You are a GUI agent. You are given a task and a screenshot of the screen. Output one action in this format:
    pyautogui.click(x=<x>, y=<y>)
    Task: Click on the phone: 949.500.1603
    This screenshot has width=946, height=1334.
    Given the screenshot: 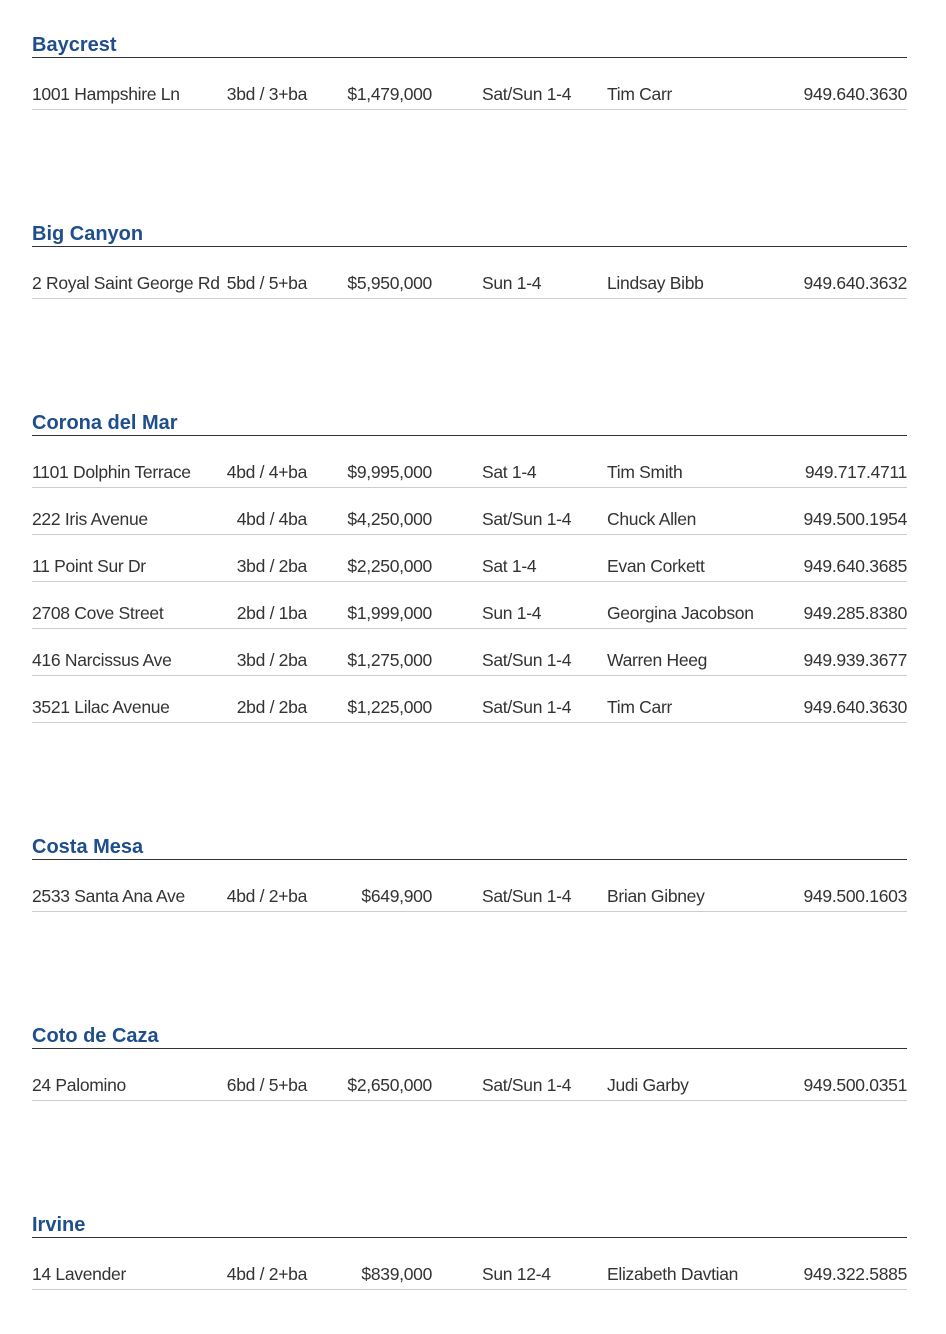 What is the action you would take?
    pyautogui.click(x=855, y=896)
    